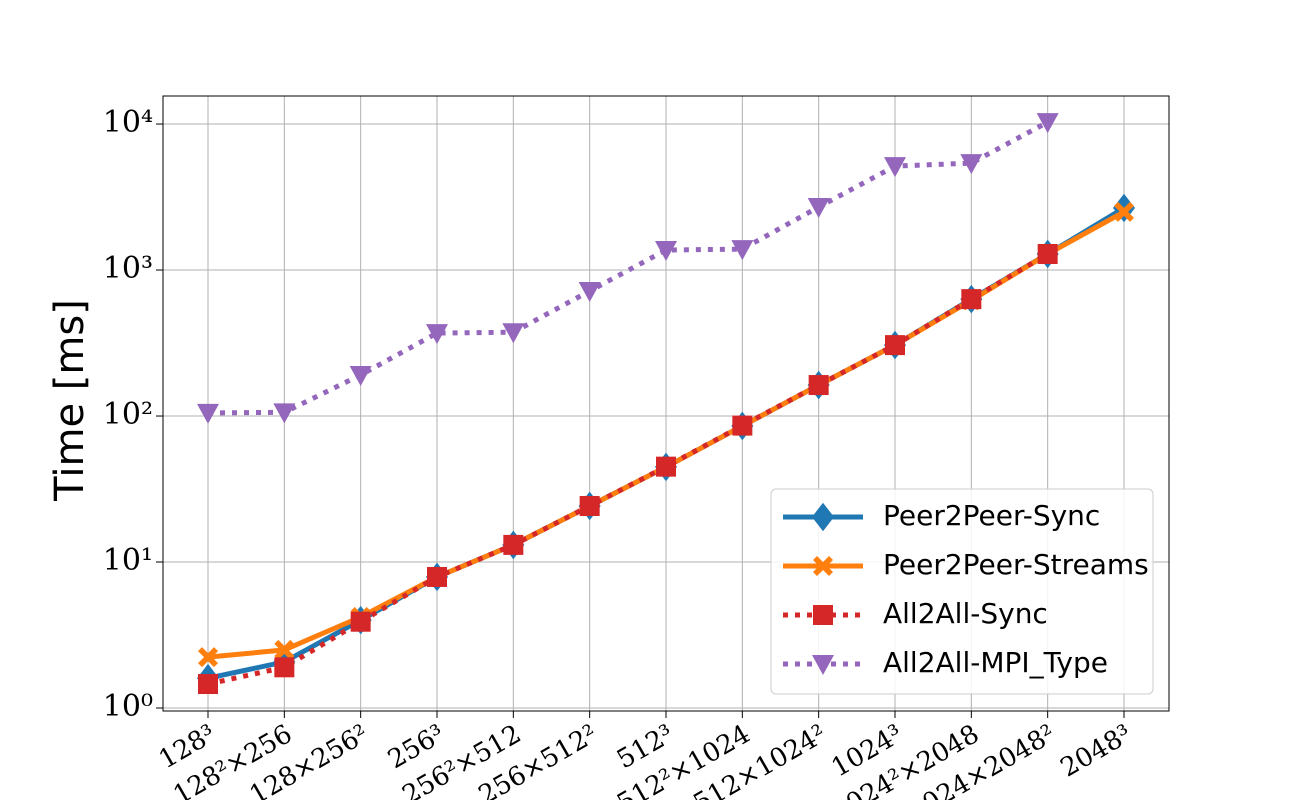  What do you see at coordinates (128, 268) in the screenshot?
I see `y-tick-label: 10³` at bounding box center [128, 268].